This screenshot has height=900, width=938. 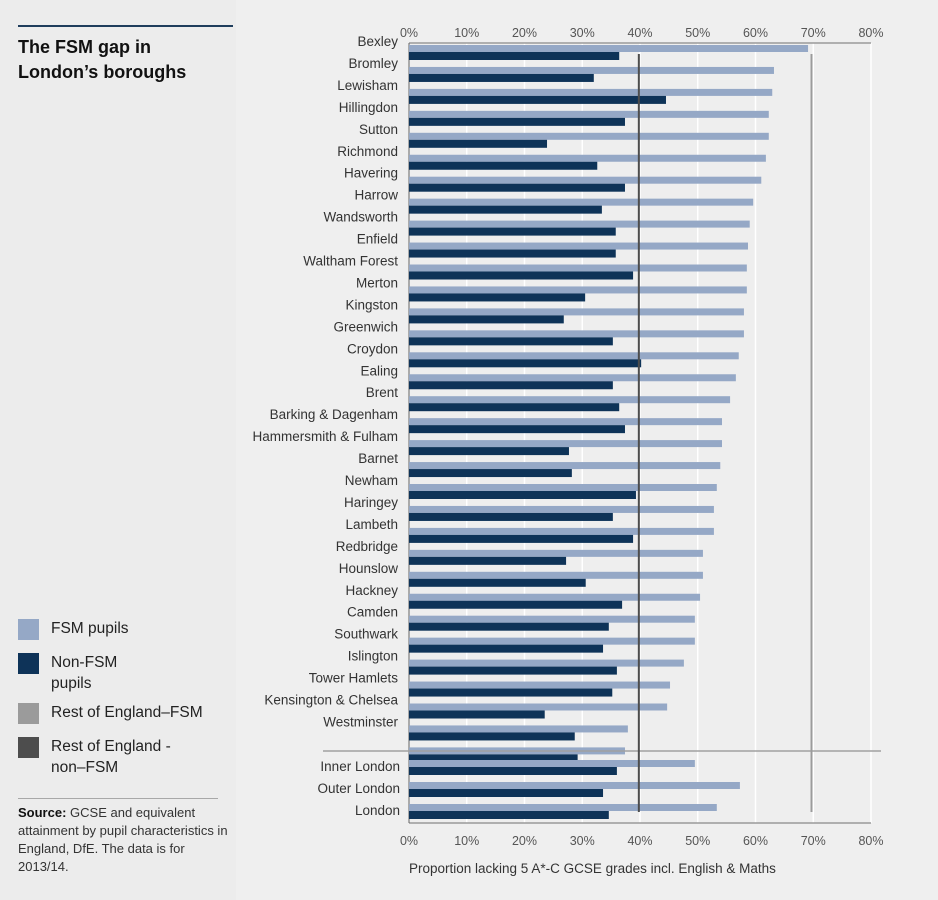 What do you see at coordinates (382, 392) in the screenshot?
I see `category-label: Brent` at bounding box center [382, 392].